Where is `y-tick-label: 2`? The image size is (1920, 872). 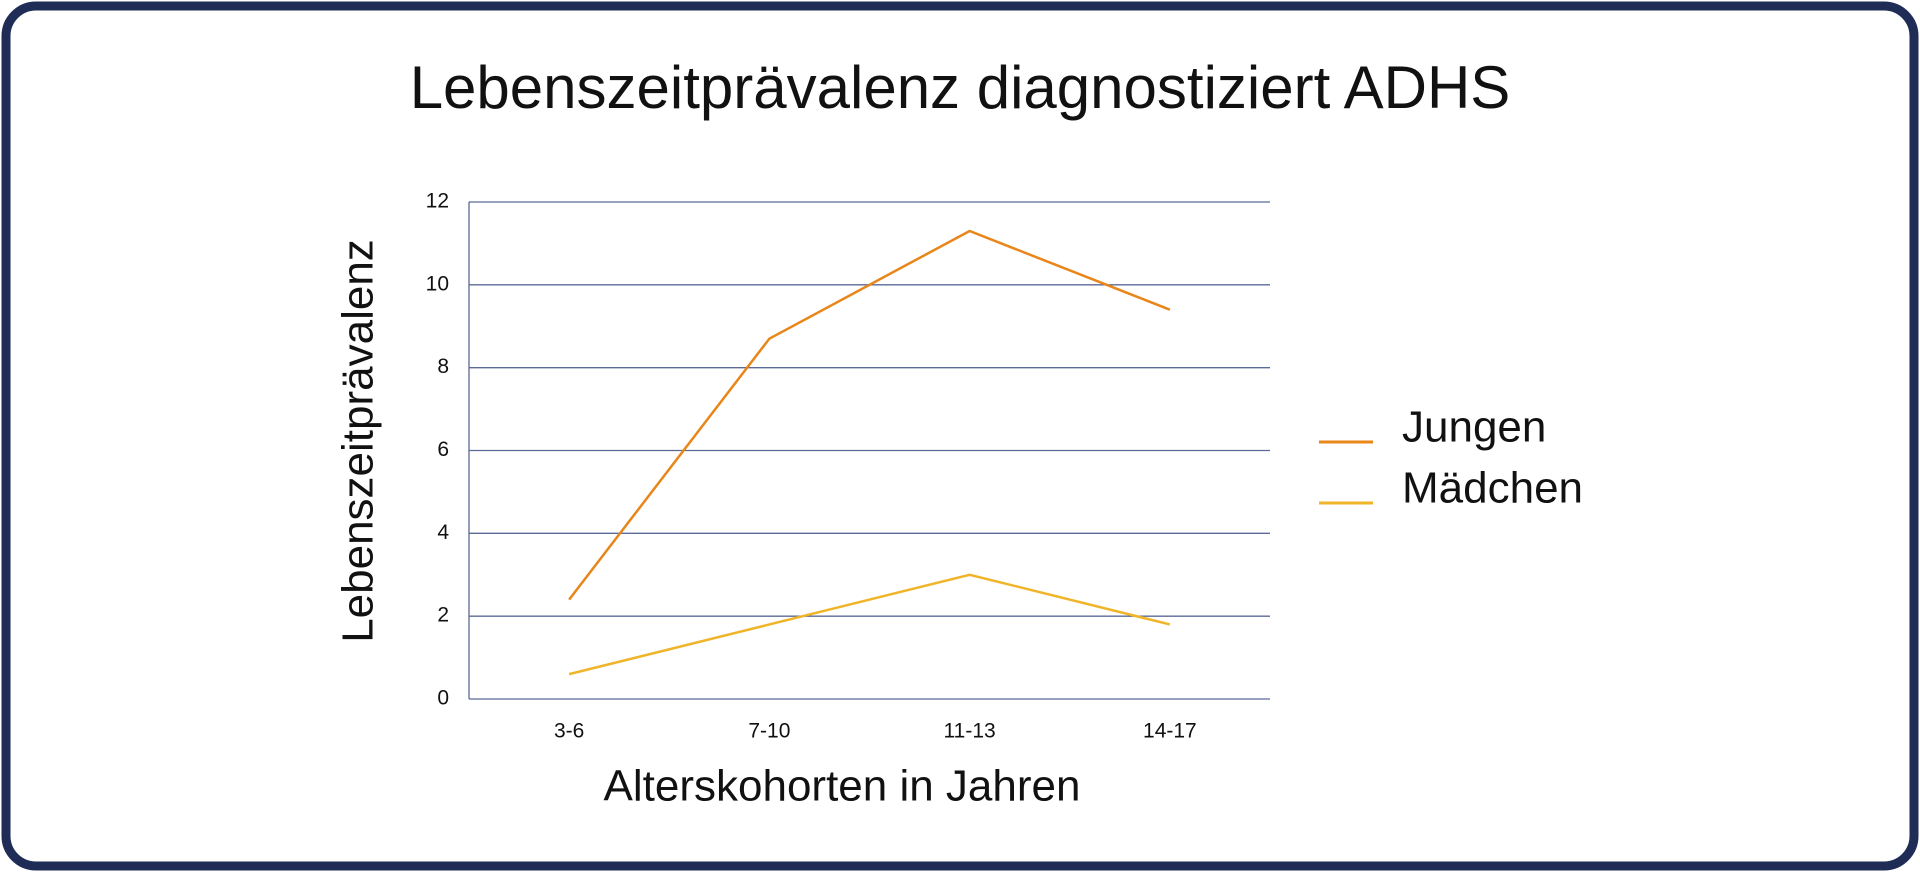 y-tick-label: 2 is located at coordinates (443, 615).